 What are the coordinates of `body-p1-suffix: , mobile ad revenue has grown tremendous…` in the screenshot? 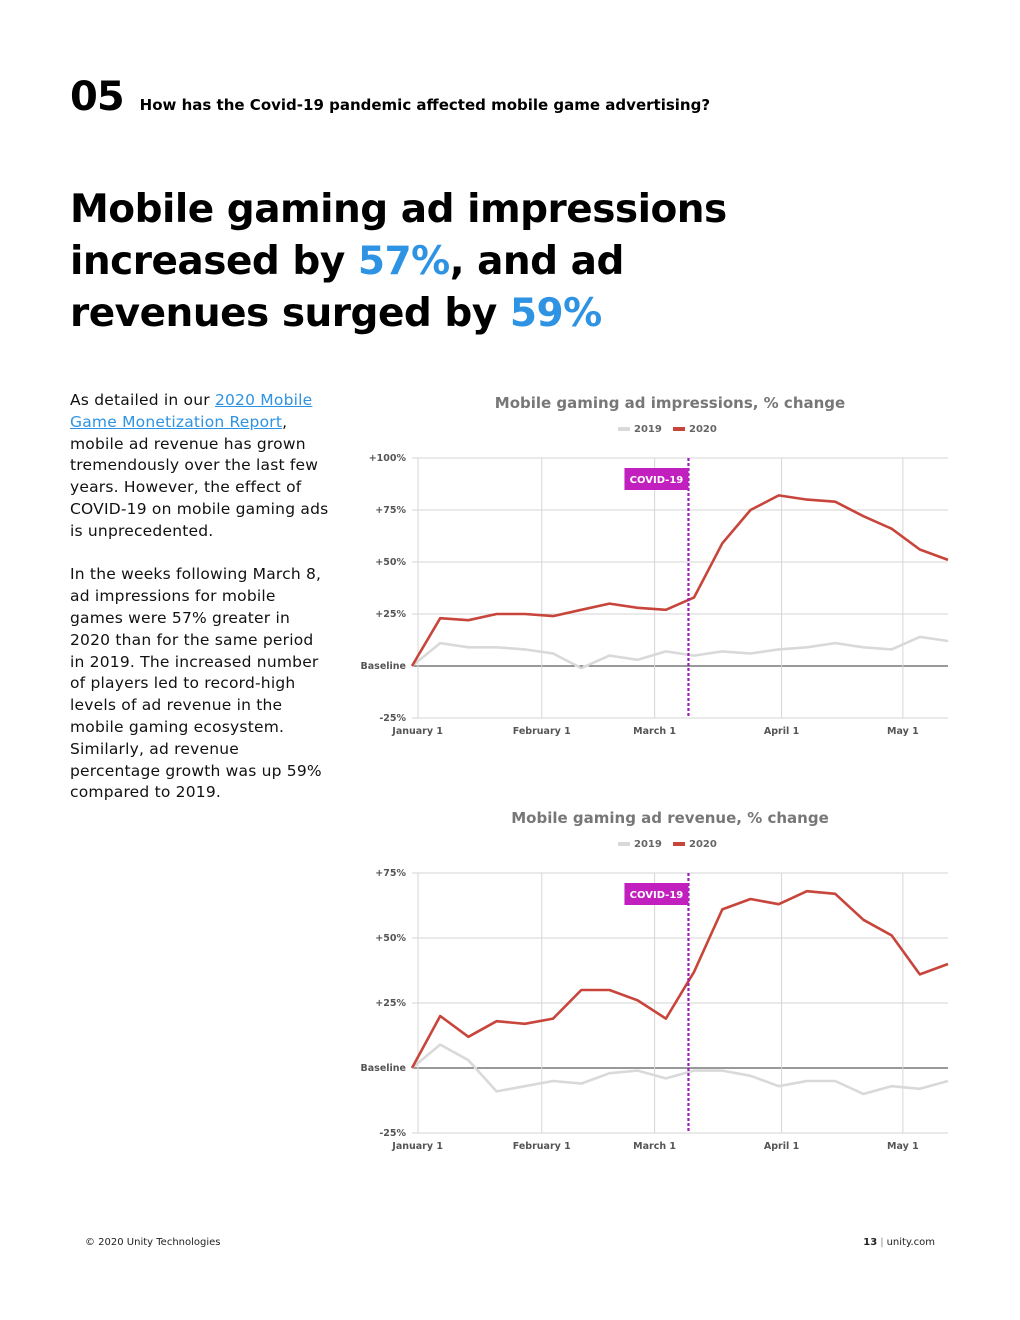 It's located at (199, 476).